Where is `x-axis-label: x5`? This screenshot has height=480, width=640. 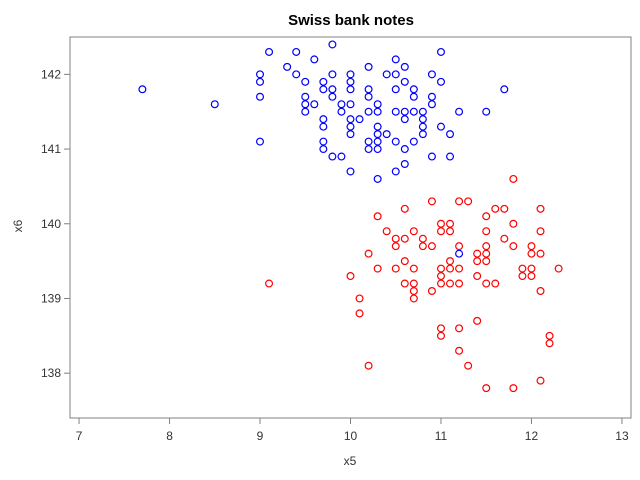 x-axis-label: x5 is located at coordinates (350, 461).